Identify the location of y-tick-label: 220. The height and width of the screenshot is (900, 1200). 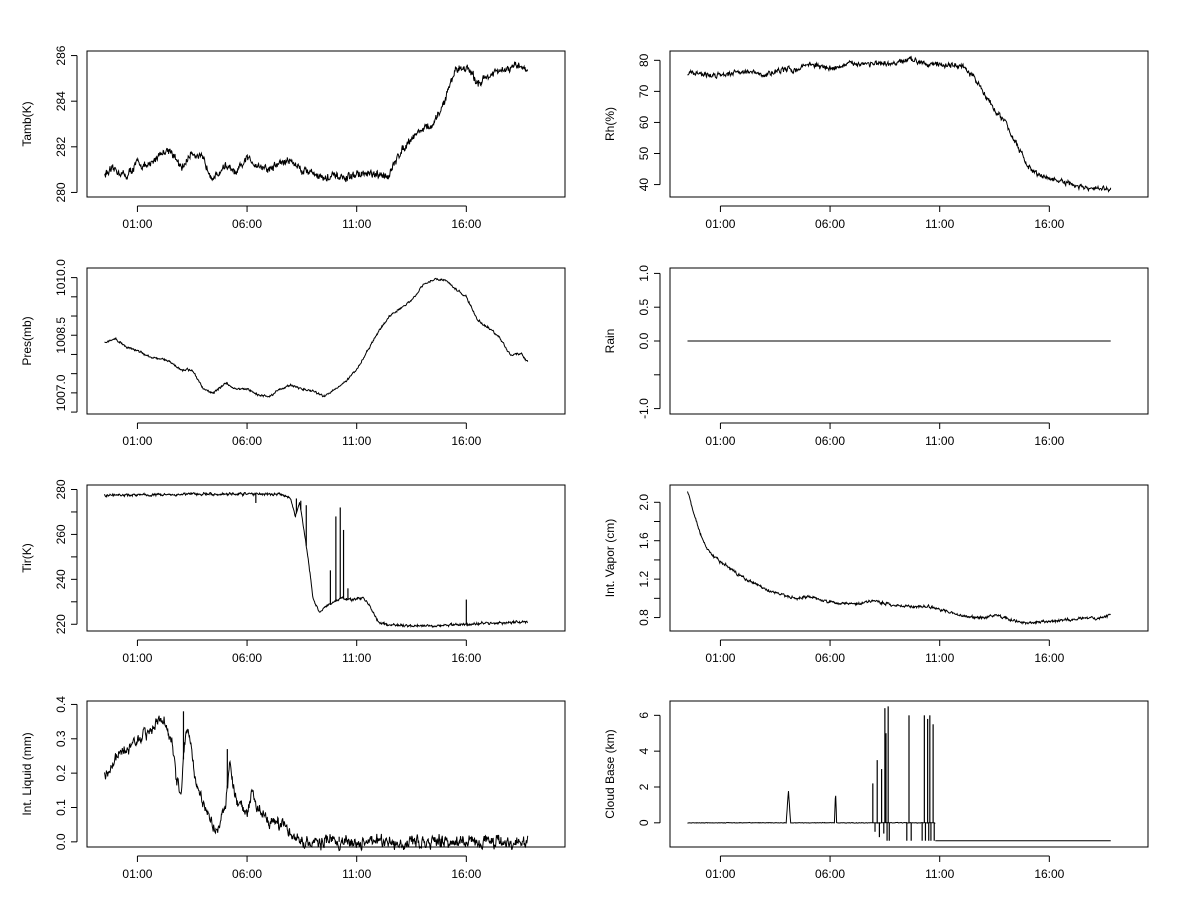
(61, 624).